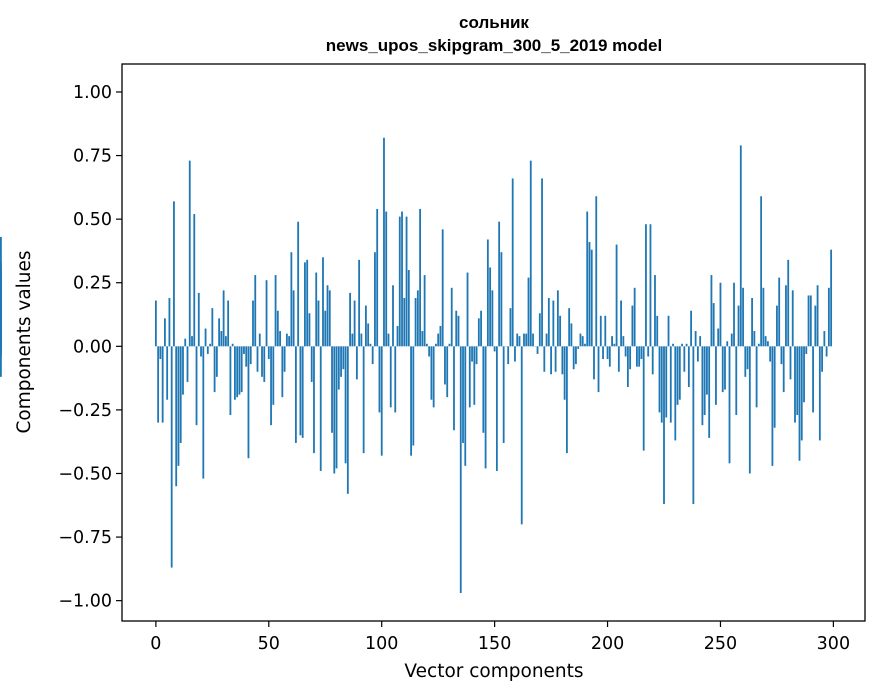  I want to click on x-tick-label: 300, so click(833, 644).